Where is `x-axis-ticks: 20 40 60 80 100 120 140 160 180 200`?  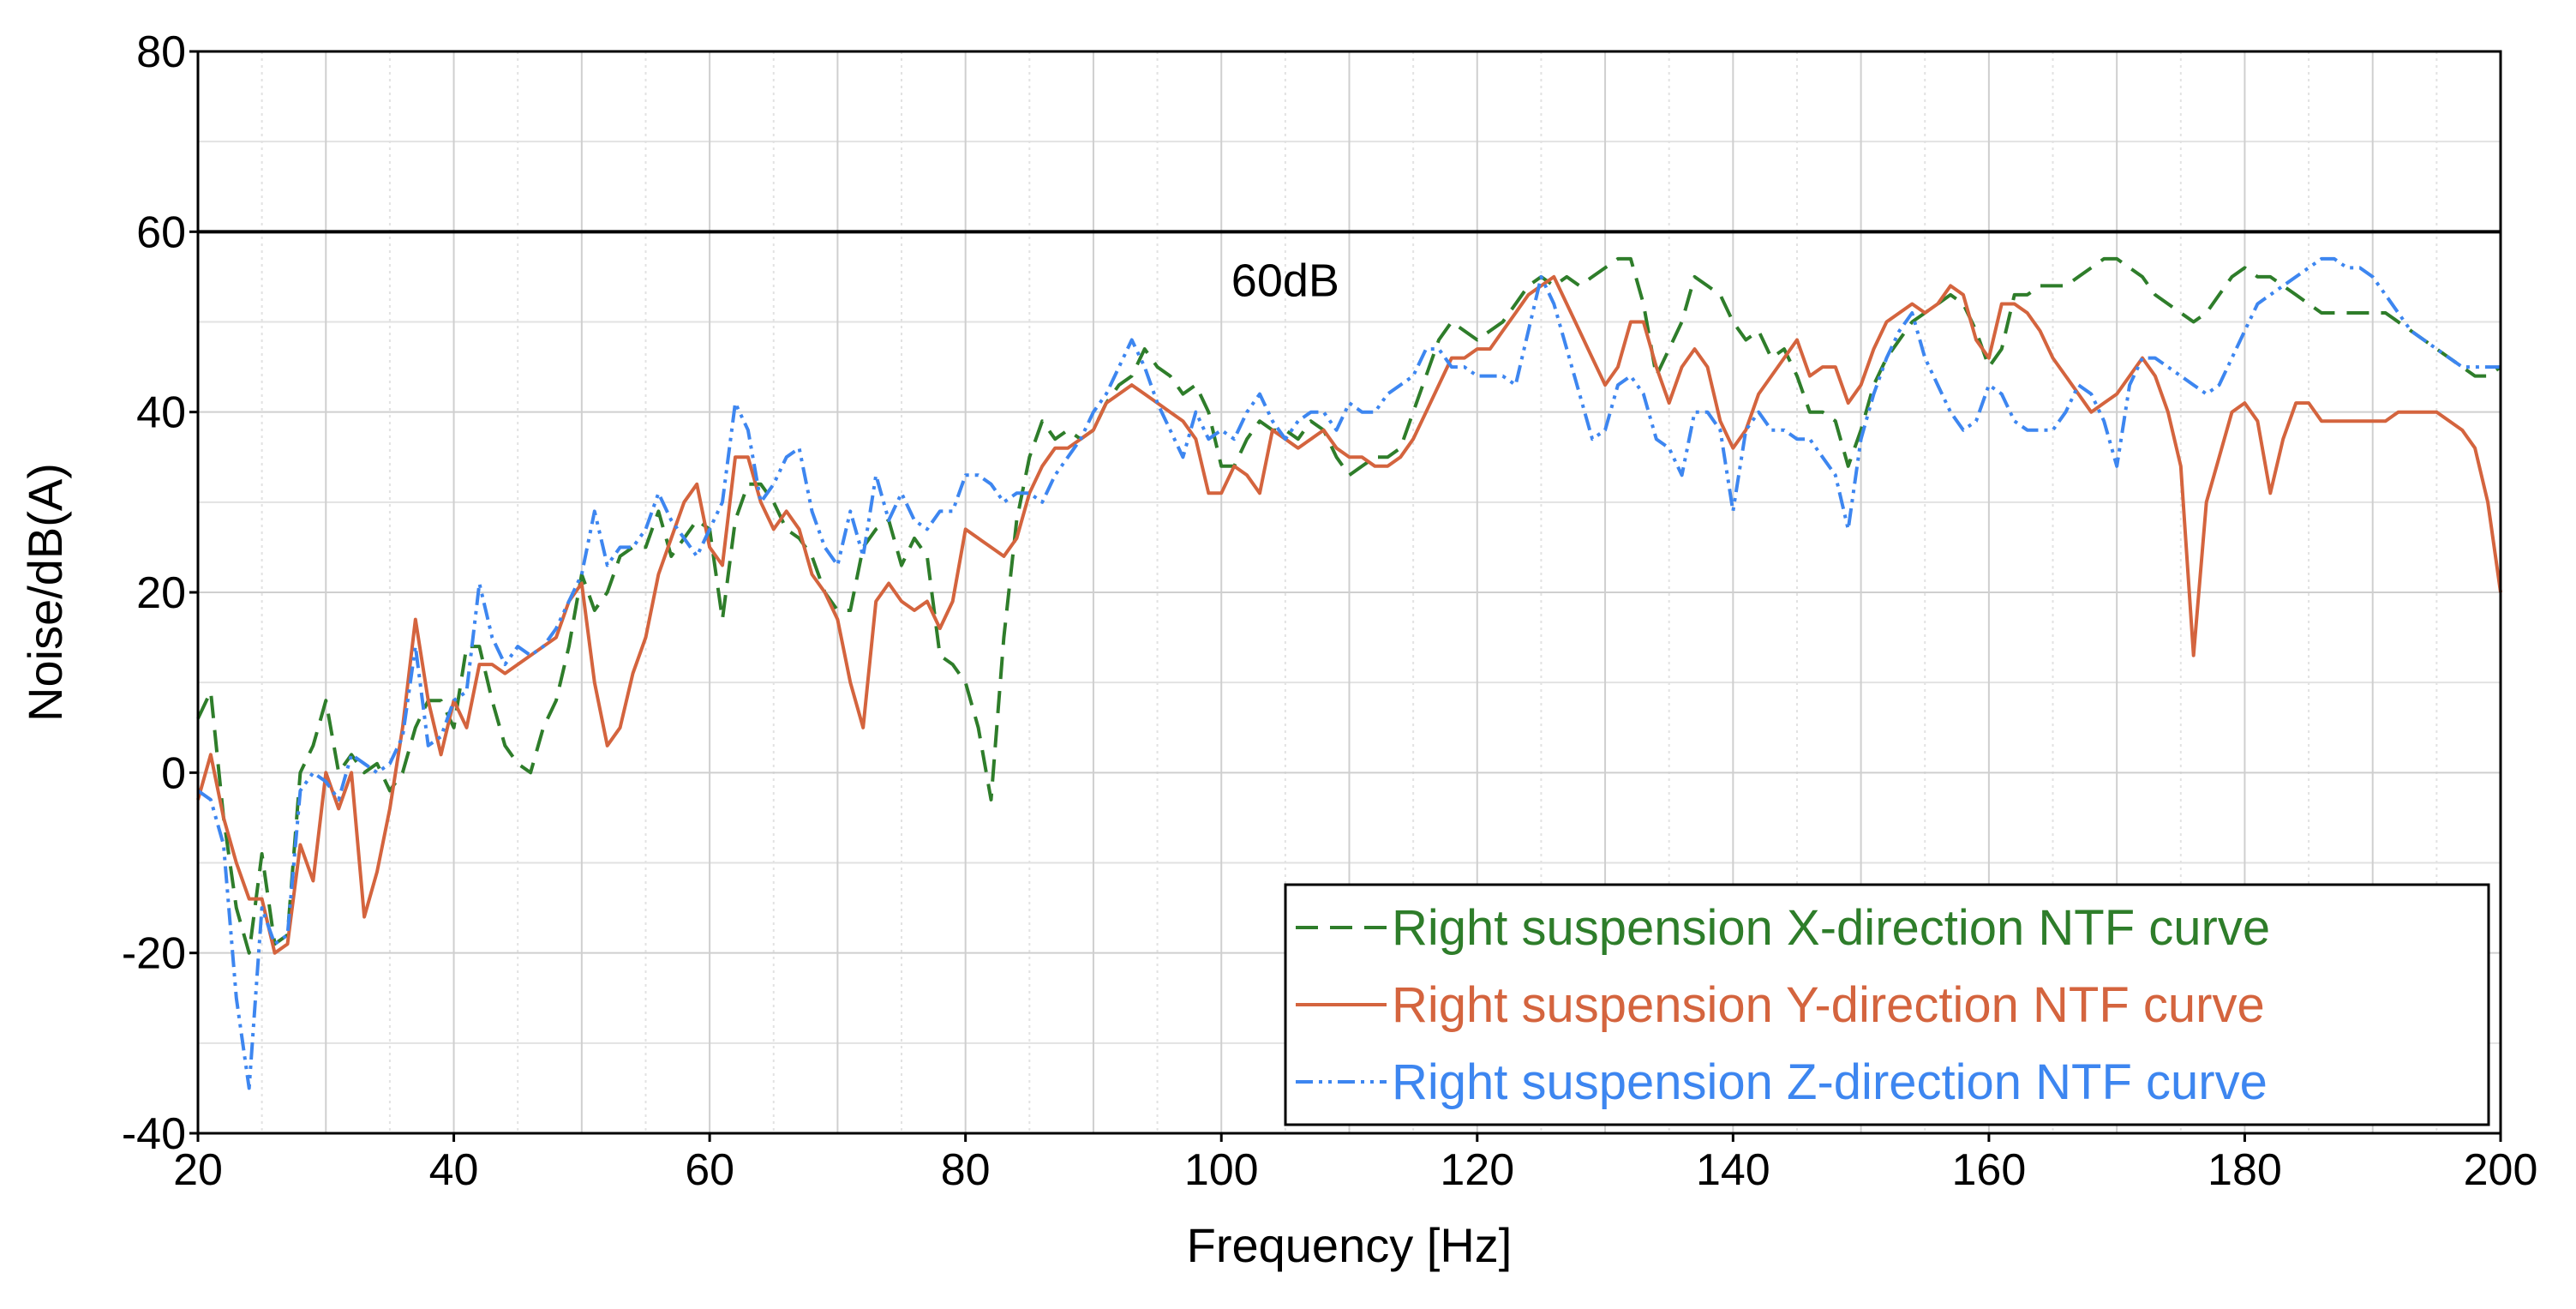 x-axis-ticks: 20 40 60 80 100 120 140 160 180 200 is located at coordinates (1355, 1164).